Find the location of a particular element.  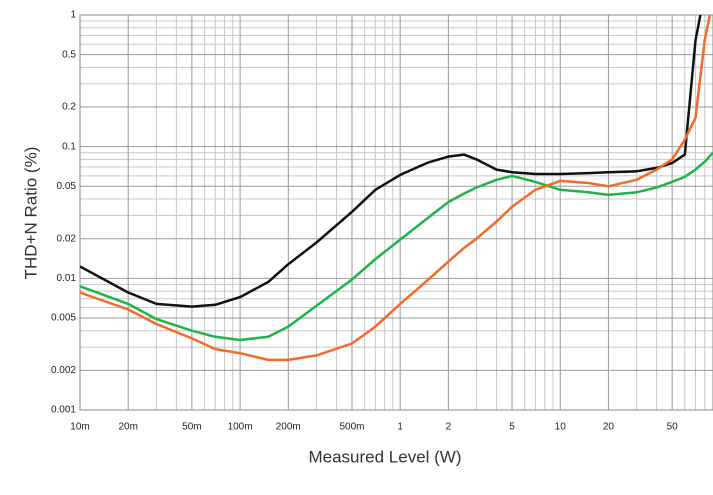

y-tick-label: 0.05 is located at coordinates (67, 186).